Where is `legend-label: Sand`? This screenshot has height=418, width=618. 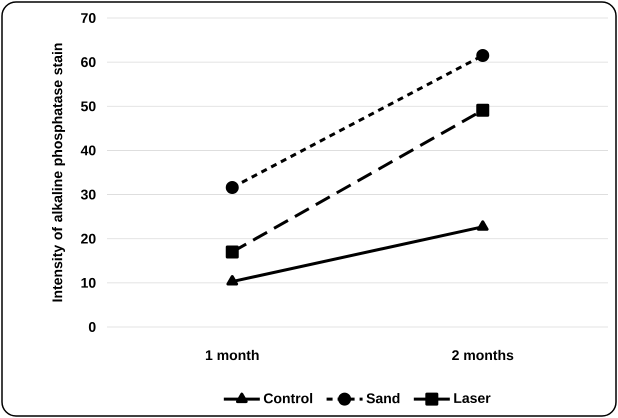 legend-label: Sand is located at coordinates (383, 398).